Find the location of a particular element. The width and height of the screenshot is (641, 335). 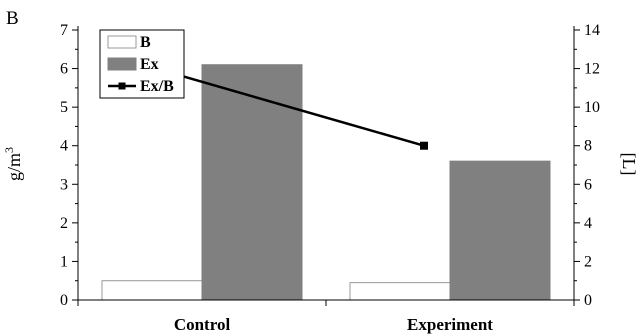

legend-label-b: B is located at coordinates (145, 42).